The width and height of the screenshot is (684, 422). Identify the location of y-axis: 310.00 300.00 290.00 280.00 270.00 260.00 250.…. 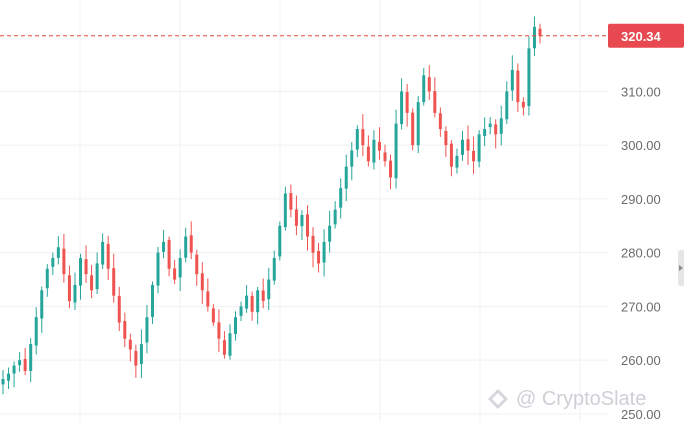
(641, 253).